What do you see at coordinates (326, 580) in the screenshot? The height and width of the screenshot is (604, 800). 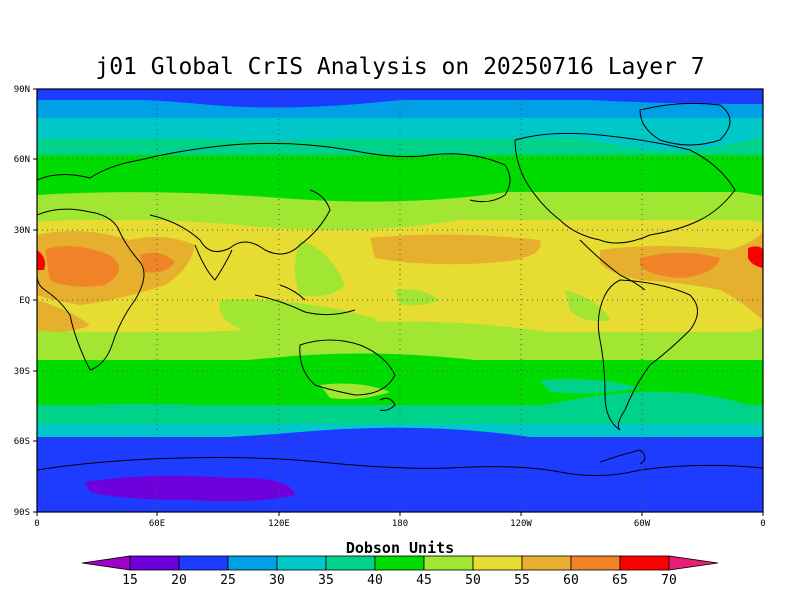 I see `colorbar-tick-label: 35` at bounding box center [326, 580].